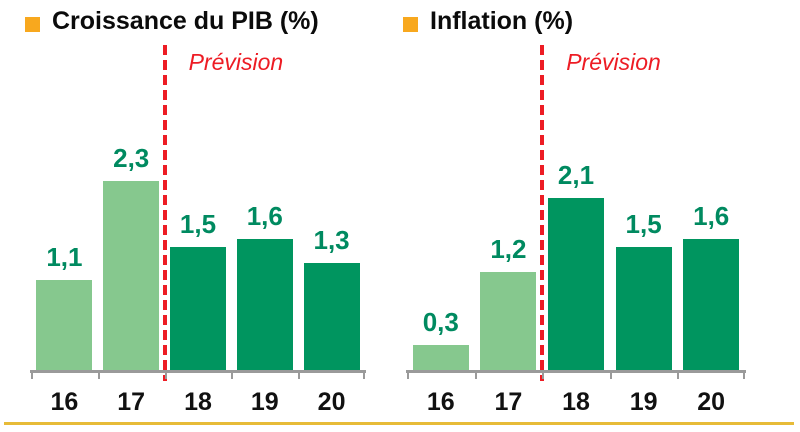  Describe the element at coordinates (64, 257) in the screenshot. I see `bar-value-label: 1,1` at that location.